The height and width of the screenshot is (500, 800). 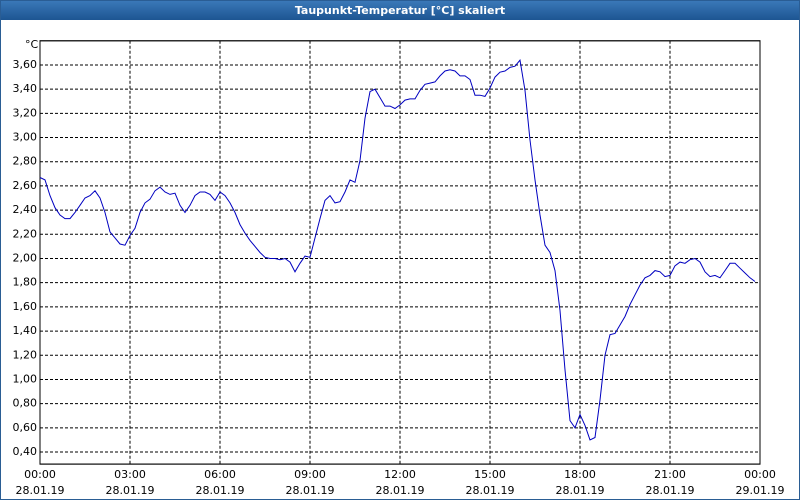 What do you see at coordinates (25, 209) in the screenshot?
I see `y-tick-label: 2,40` at bounding box center [25, 209].